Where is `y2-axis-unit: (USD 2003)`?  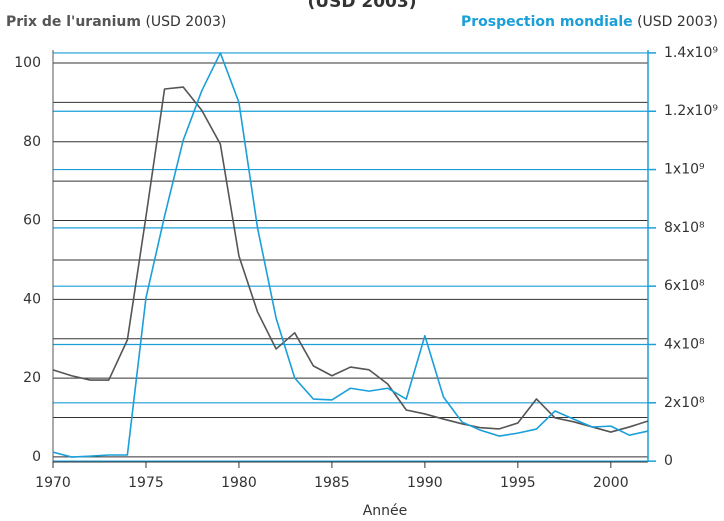
y2-axis-unit: (USD 2003) is located at coordinates (677, 22).